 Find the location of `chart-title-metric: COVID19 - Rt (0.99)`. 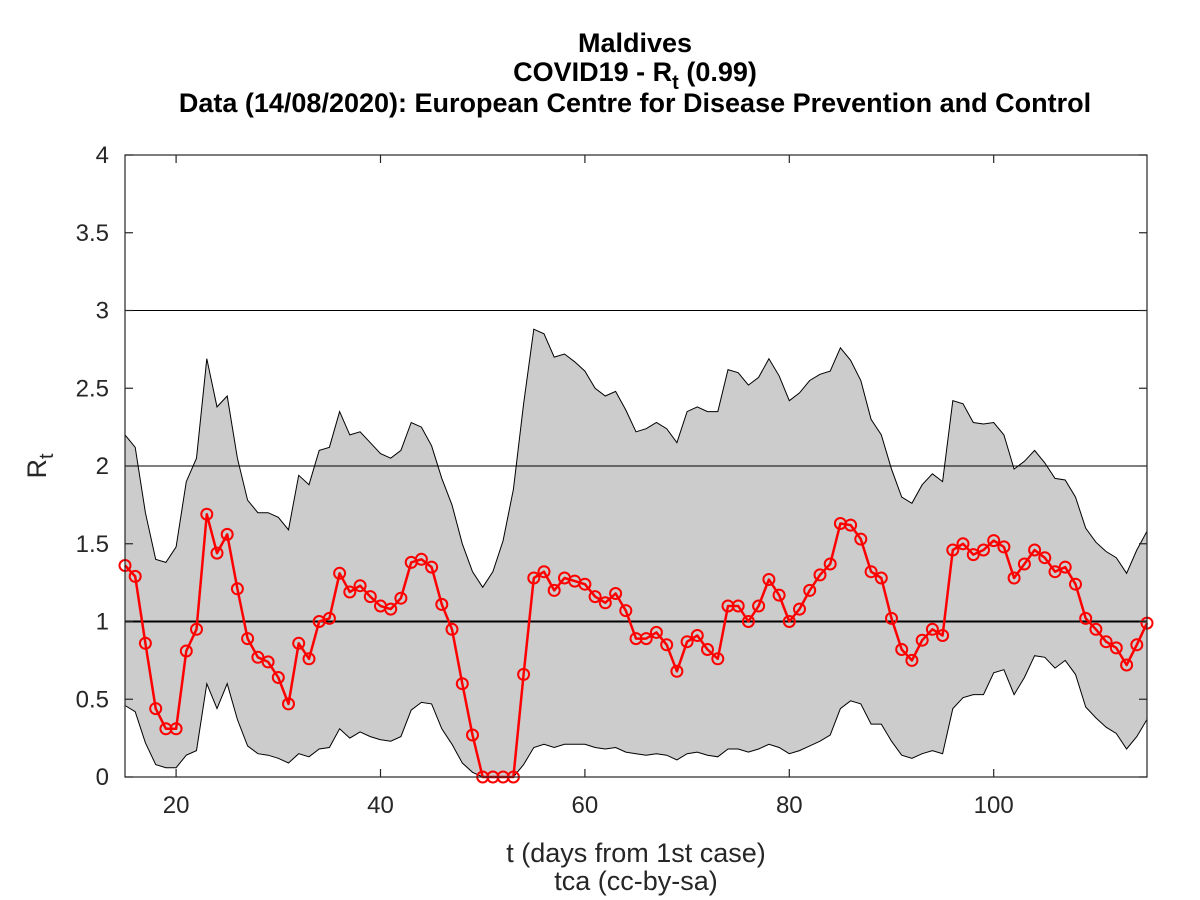

chart-title-metric: COVID19 - Rt (0.99) is located at coordinates (635, 75).